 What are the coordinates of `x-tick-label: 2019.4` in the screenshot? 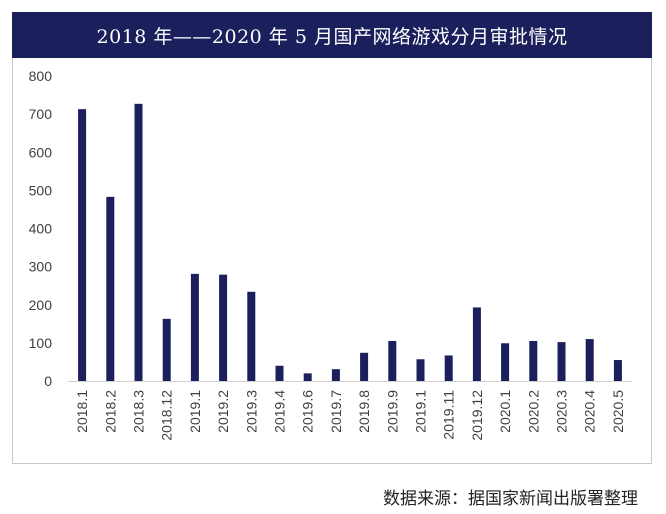 It's located at (280, 411).